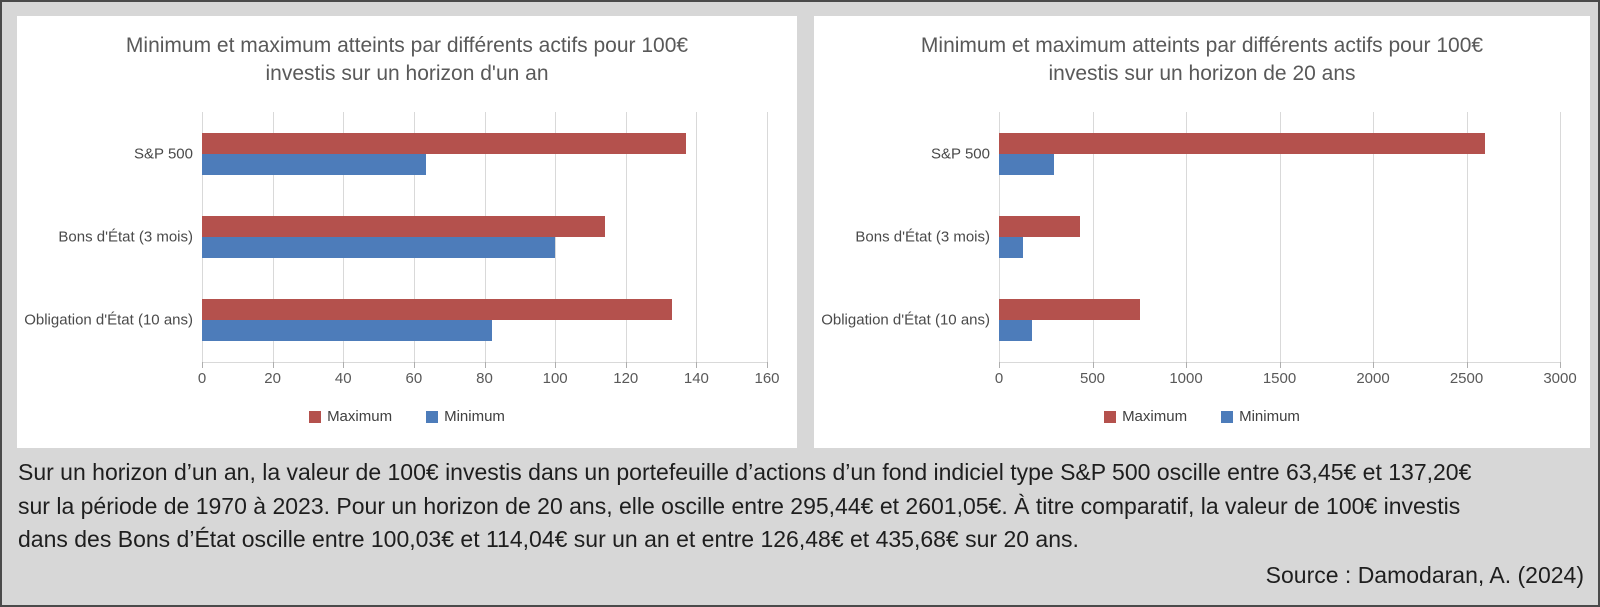  I want to click on source-credit: Source : Damodaran, A. (2024), so click(1424, 574).